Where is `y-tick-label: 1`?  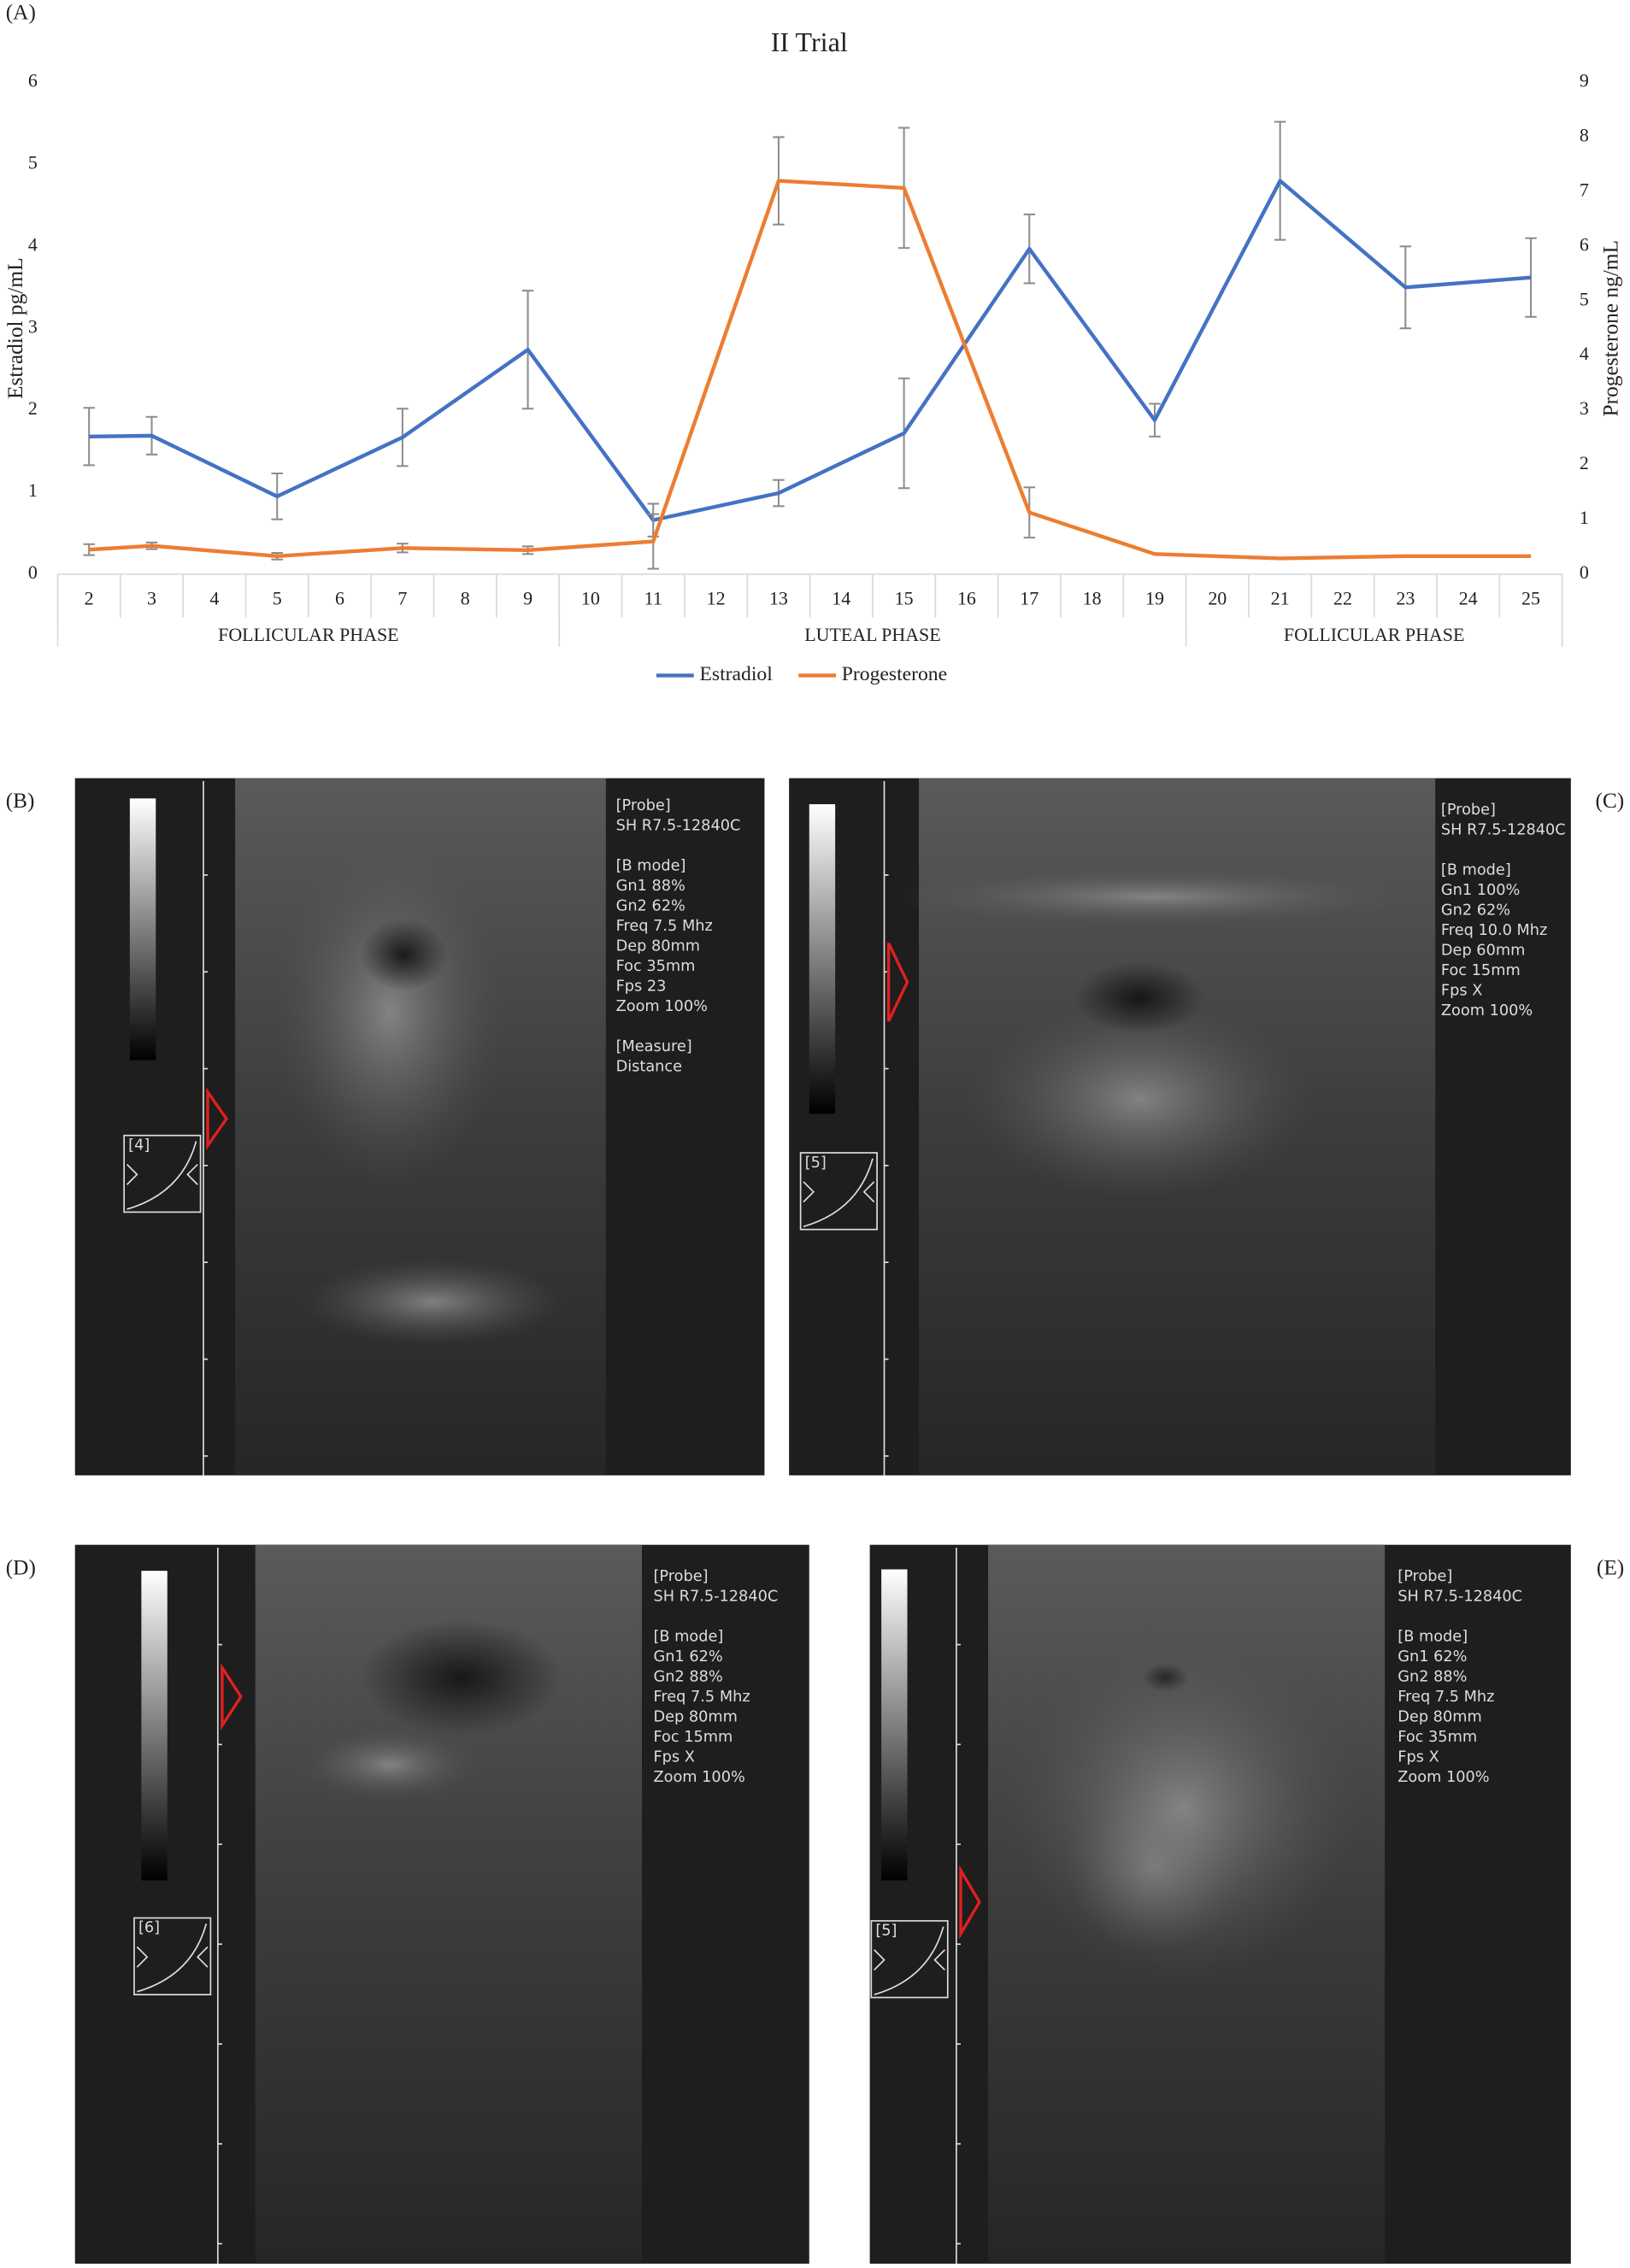 y-tick-label: 1 is located at coordinates (33, 490).